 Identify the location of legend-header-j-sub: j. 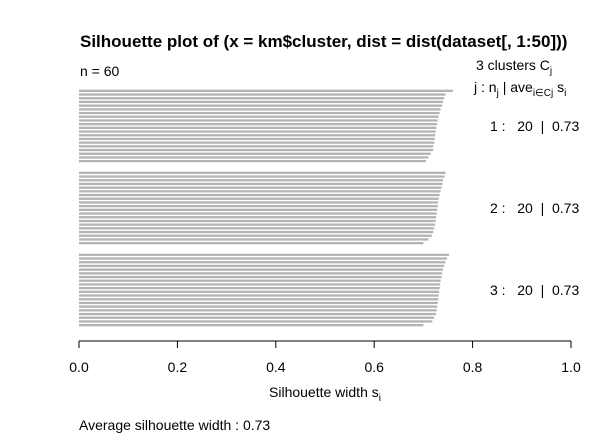
(497, 93).